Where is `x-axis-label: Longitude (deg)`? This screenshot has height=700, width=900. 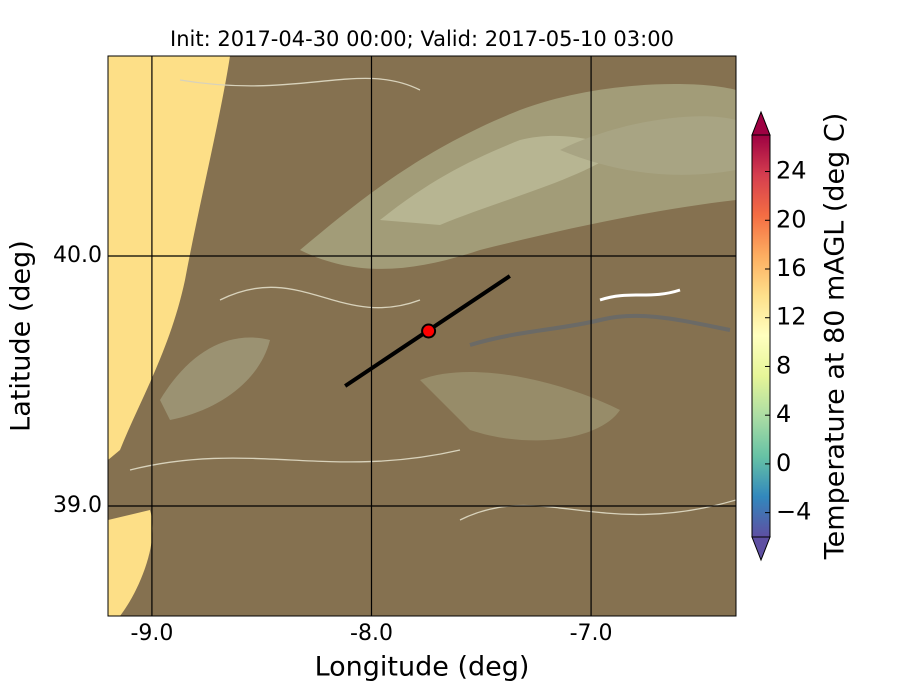 x-axis-label: Longitude (deg) is located at coordinates (422, 667).